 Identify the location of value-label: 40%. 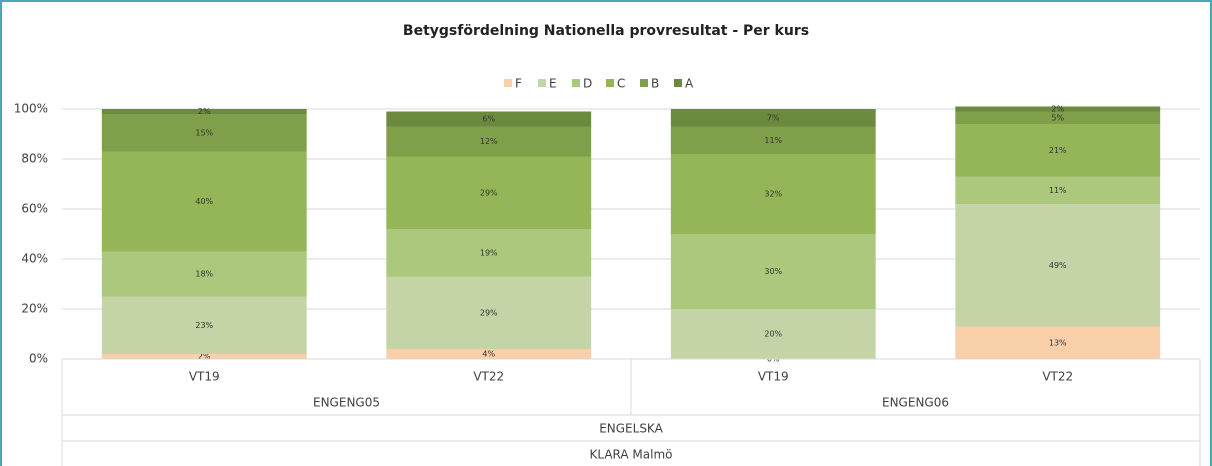
(204, 201).